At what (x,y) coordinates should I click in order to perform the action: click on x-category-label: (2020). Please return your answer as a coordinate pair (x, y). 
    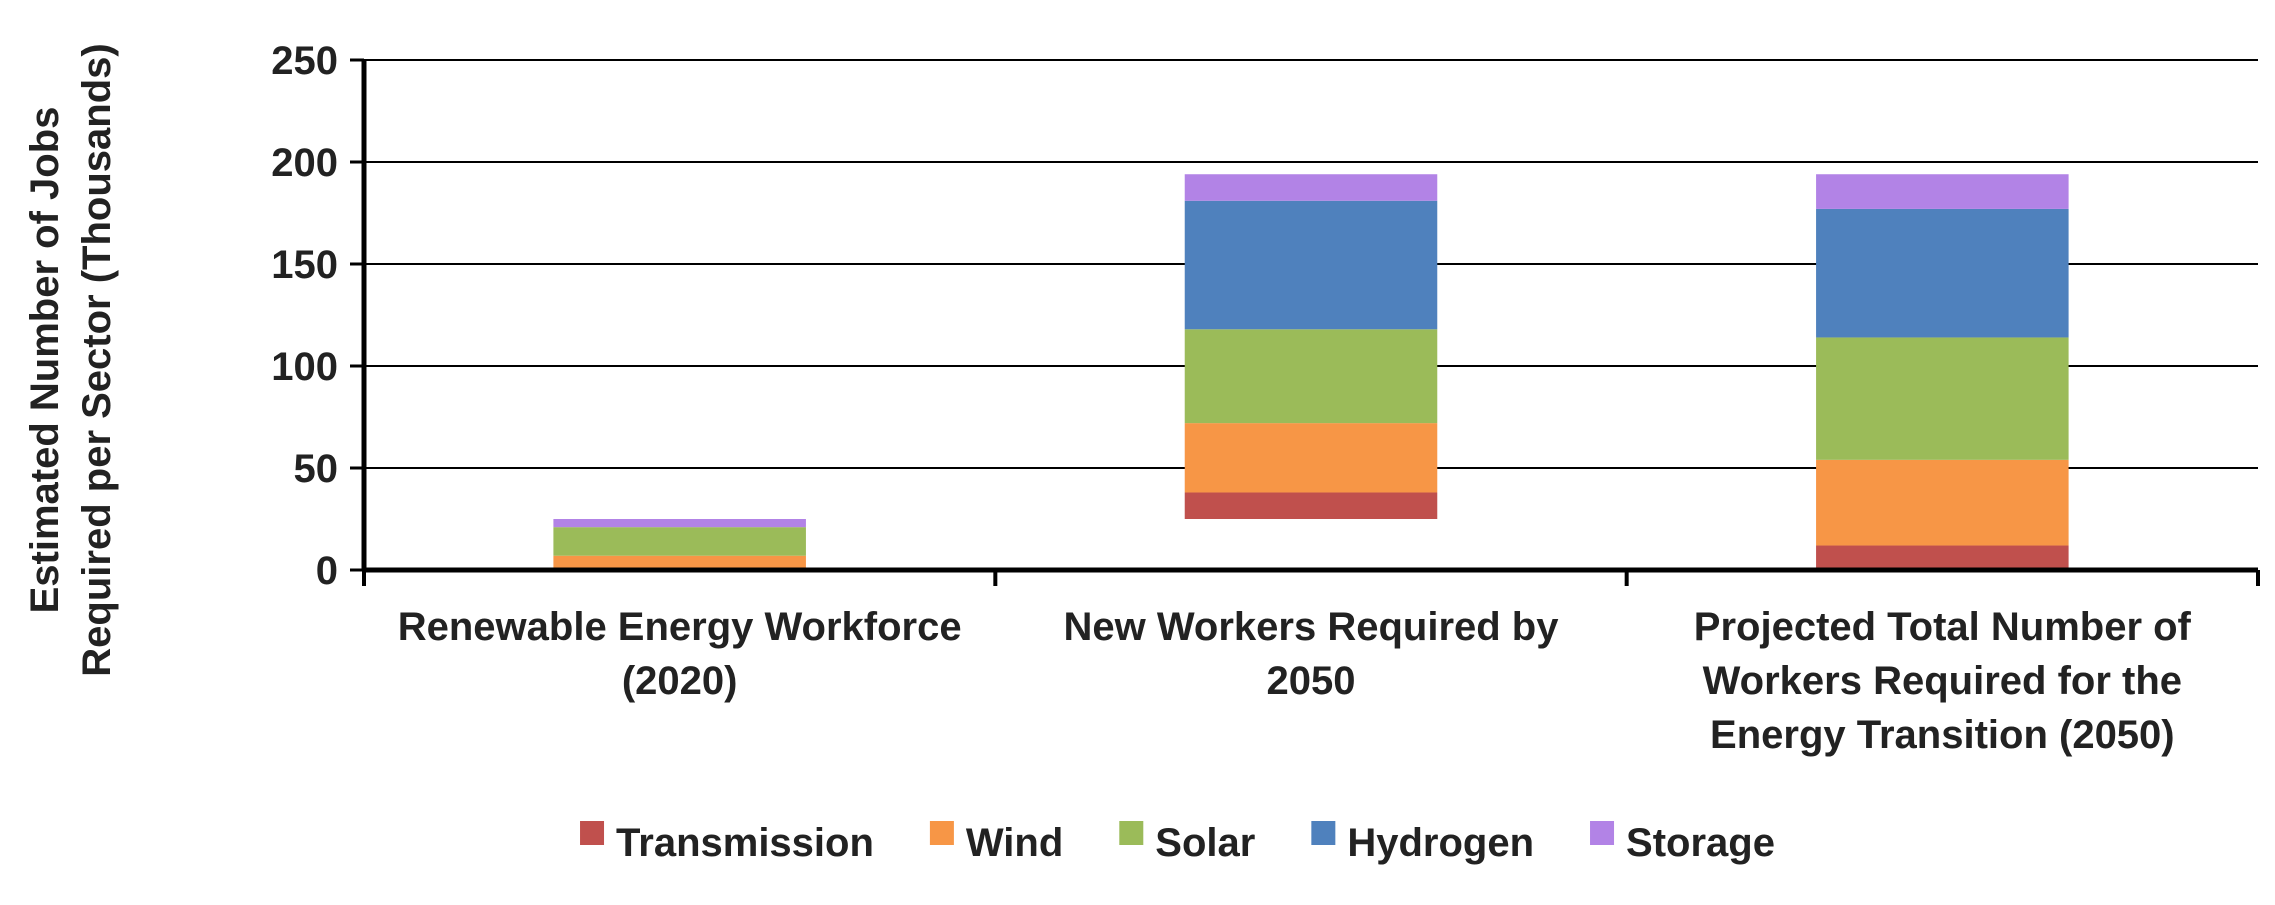
    Looking at the image, I should click on (680, 681).